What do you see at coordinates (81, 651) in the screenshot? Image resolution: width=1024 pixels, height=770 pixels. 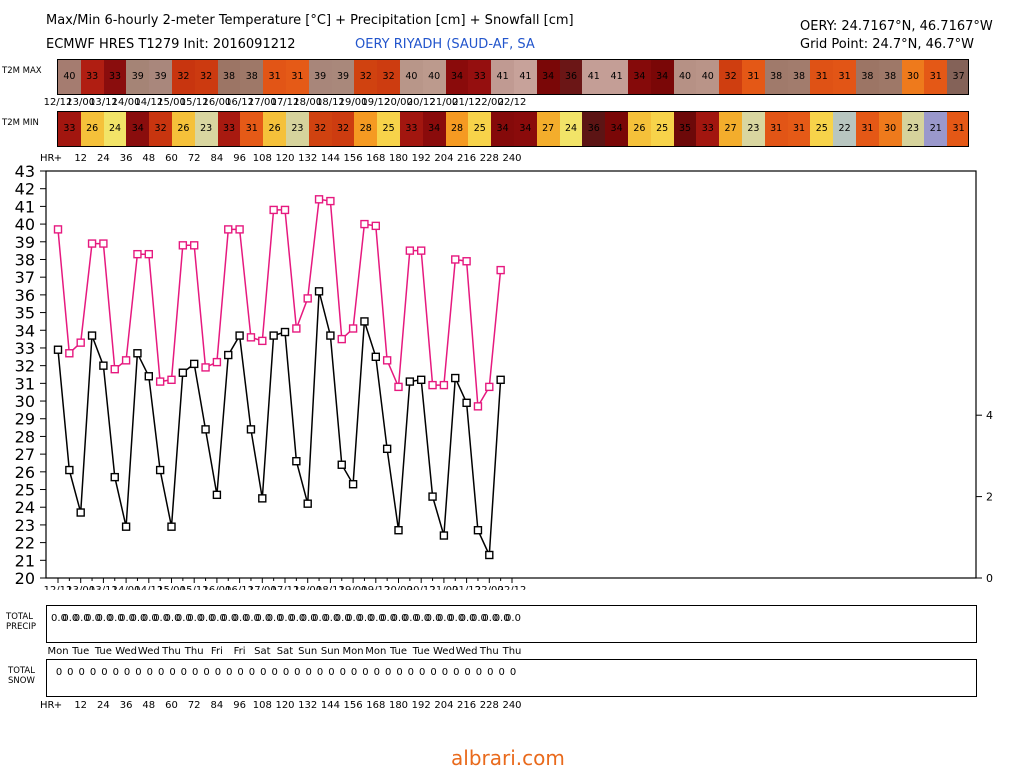 I see `weekday-tick-label: Tue` at bounding box center [81, 651].